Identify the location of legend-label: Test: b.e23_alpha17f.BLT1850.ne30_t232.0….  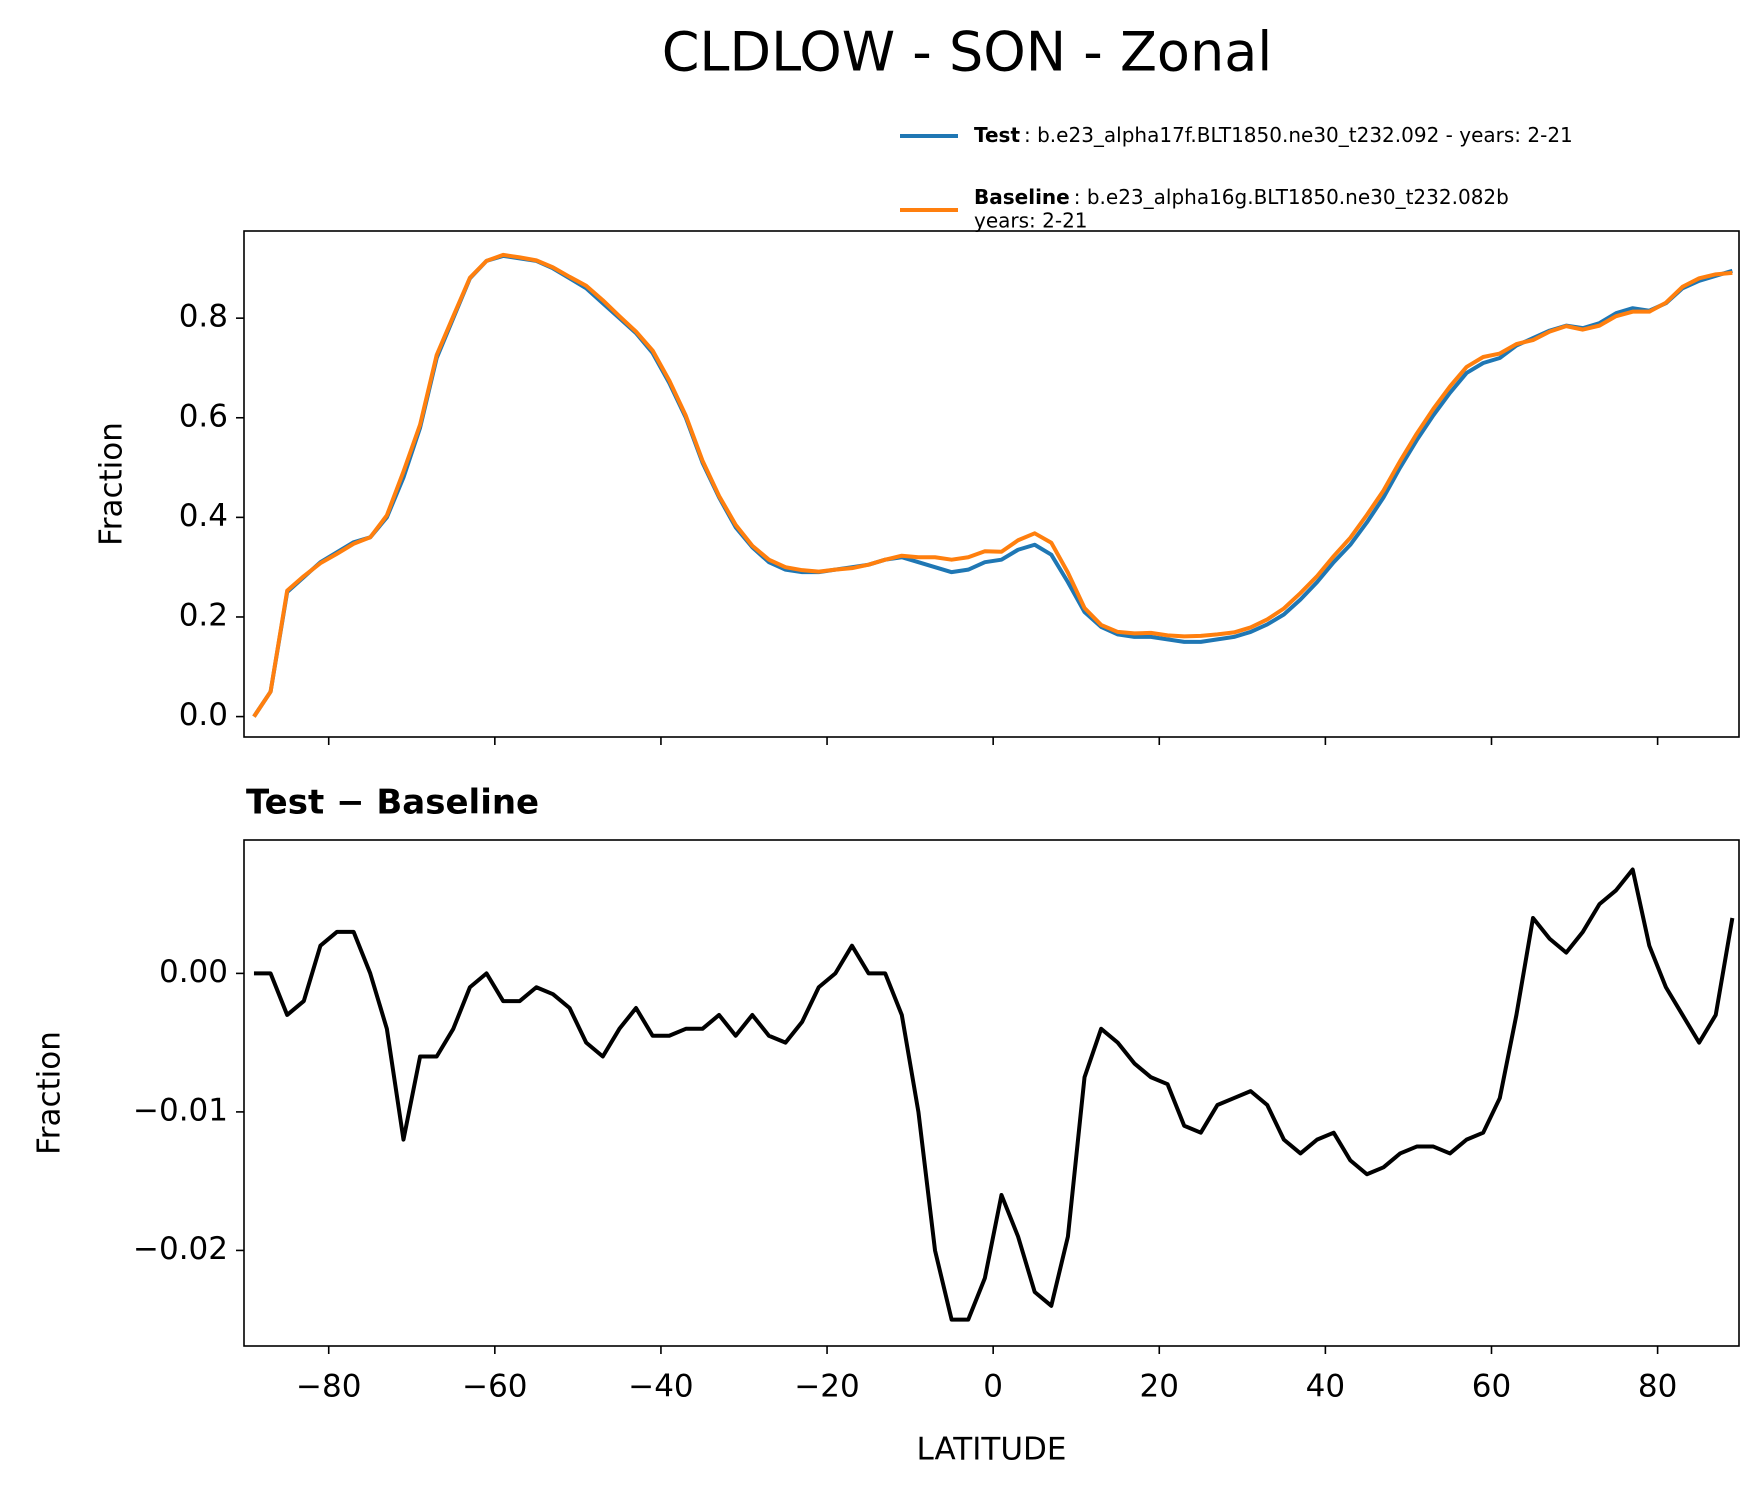
(1273, 135).